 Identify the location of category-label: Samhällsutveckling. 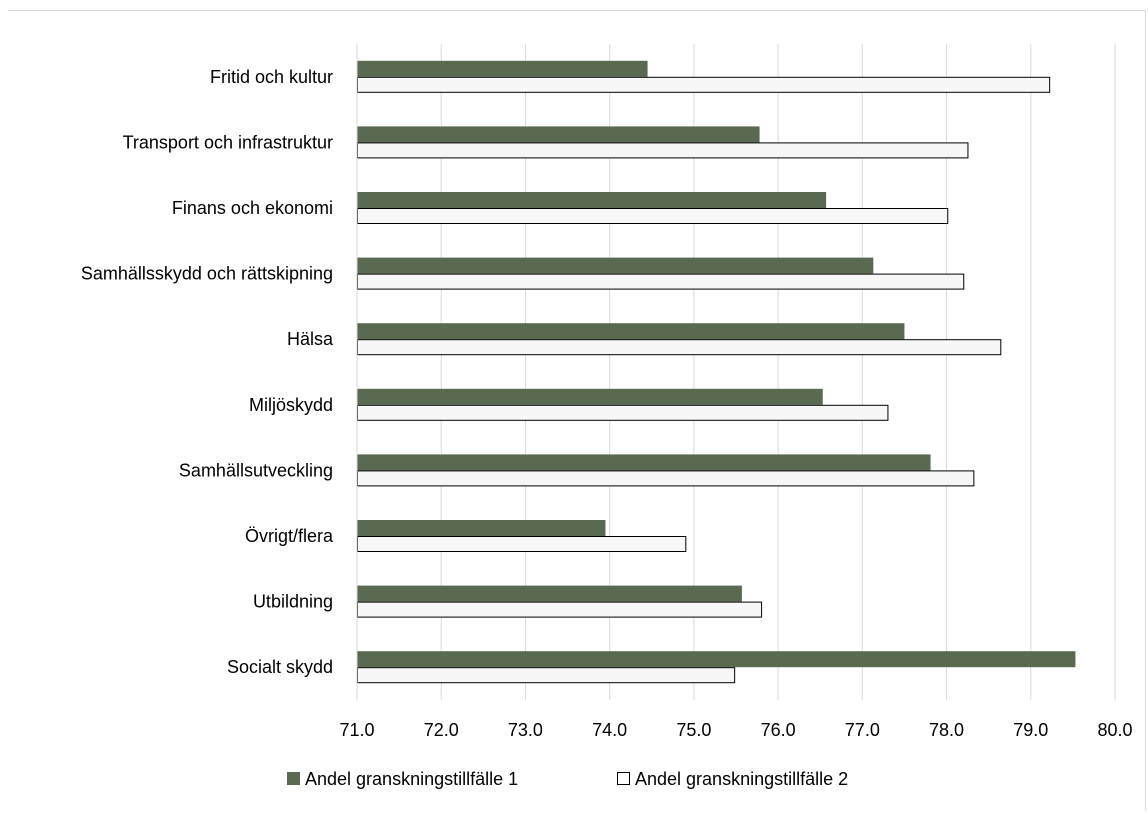
(256, 470).